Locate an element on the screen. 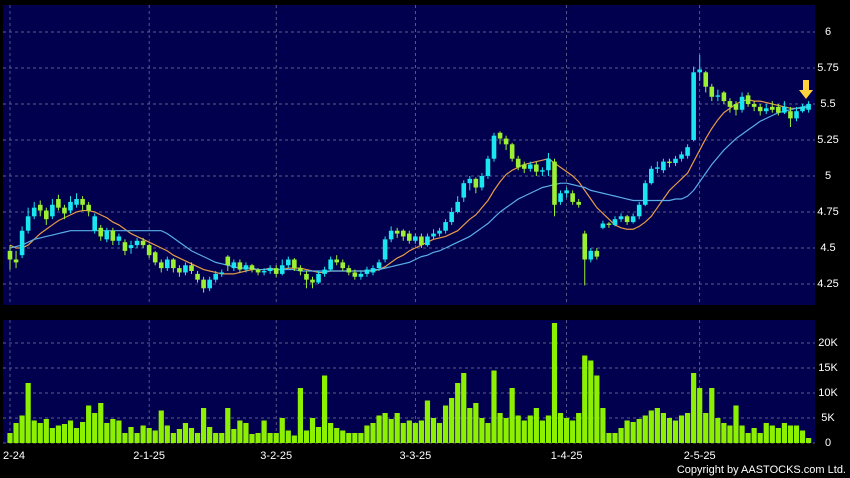 This screenshot has width=850, height=478. y-tick-label: 4.5 is located at coordinates (827, 248).